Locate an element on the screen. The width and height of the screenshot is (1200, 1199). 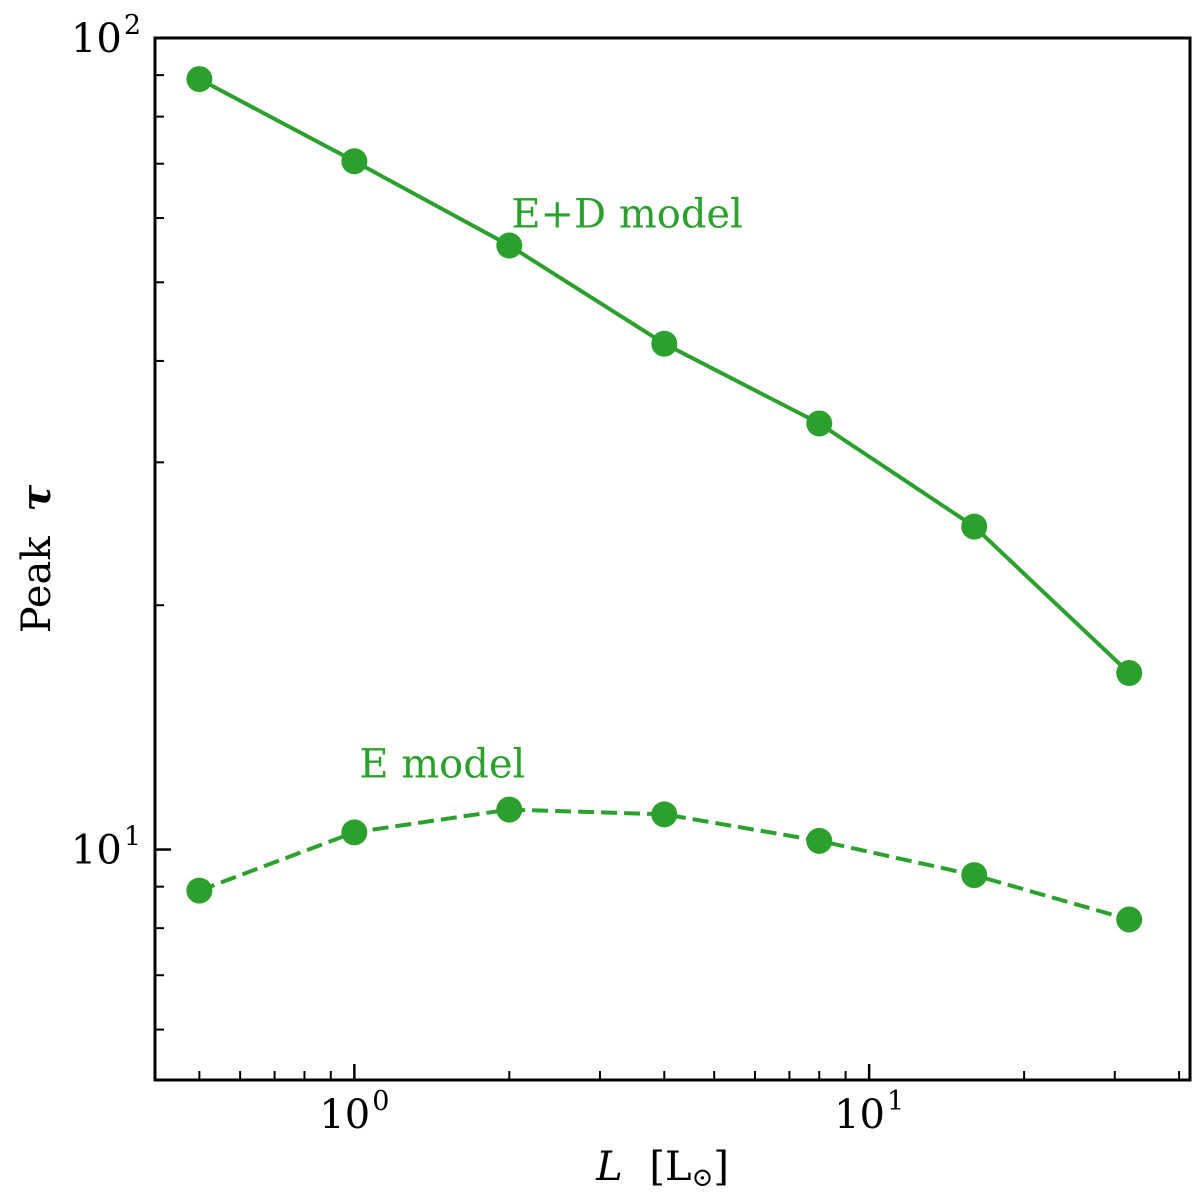
annotation-e-model: E model is located at coordinates (442, 765).